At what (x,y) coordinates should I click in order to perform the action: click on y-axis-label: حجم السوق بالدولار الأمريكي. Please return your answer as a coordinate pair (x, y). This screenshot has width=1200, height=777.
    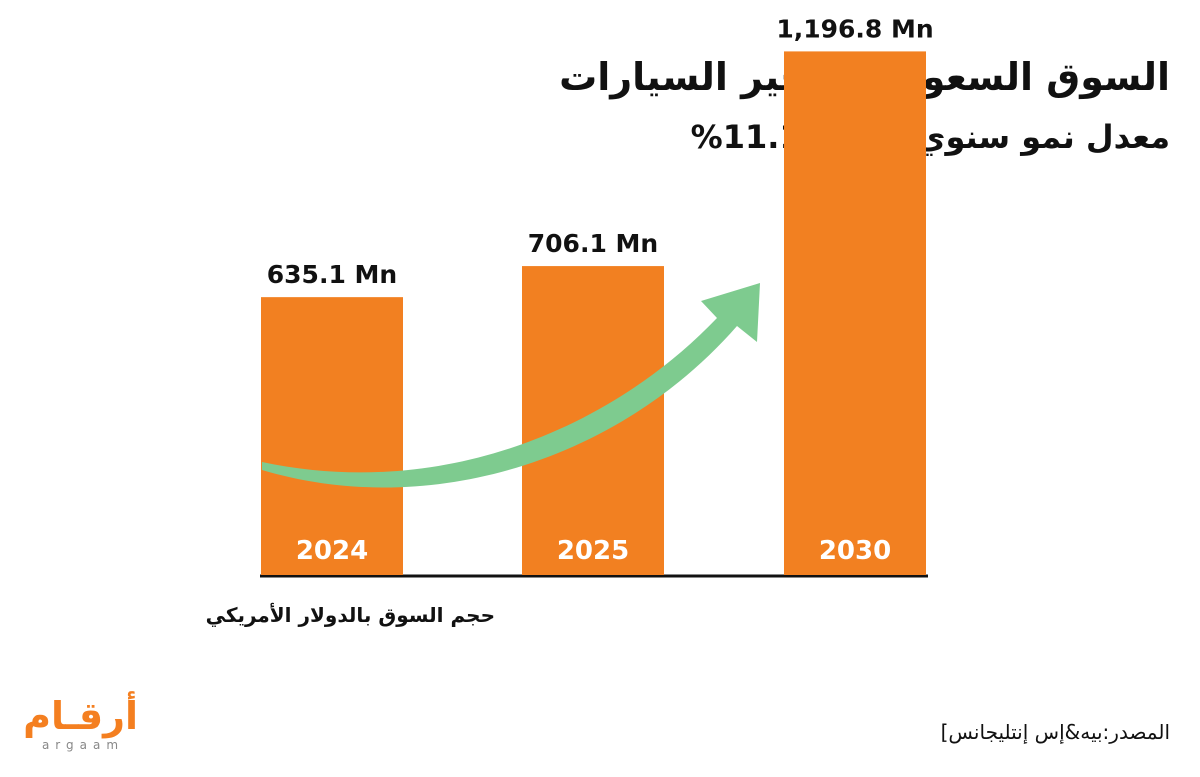
    Looking at the image, I should click on (350, 615).